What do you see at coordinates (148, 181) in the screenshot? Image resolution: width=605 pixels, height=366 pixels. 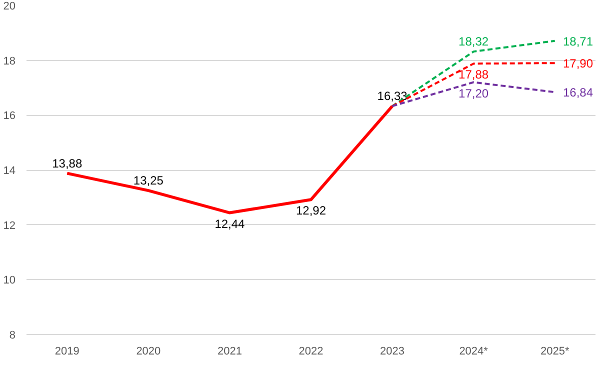 I see `data-label: 13,25` at bounding box center [148, 181].